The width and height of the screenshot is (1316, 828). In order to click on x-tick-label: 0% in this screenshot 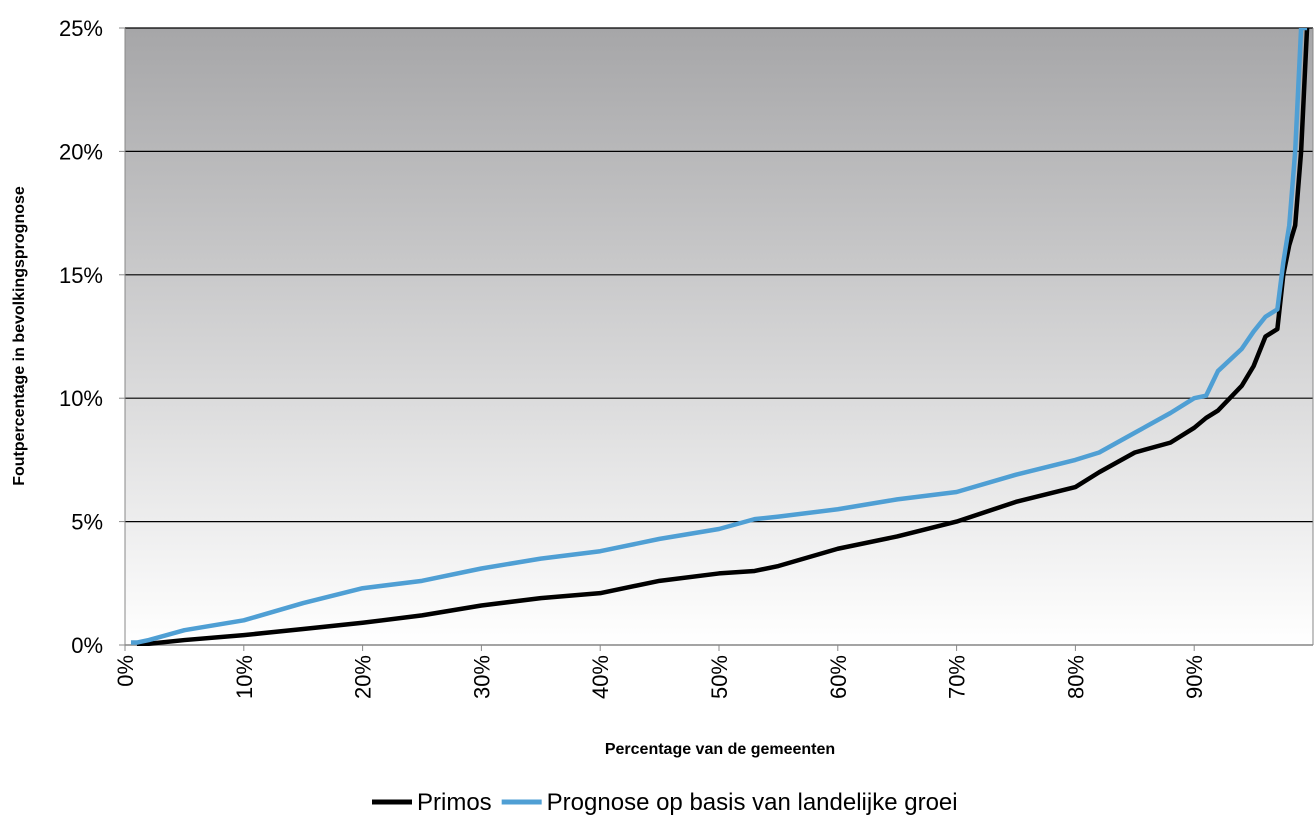, I will do `click(125, 671)`.